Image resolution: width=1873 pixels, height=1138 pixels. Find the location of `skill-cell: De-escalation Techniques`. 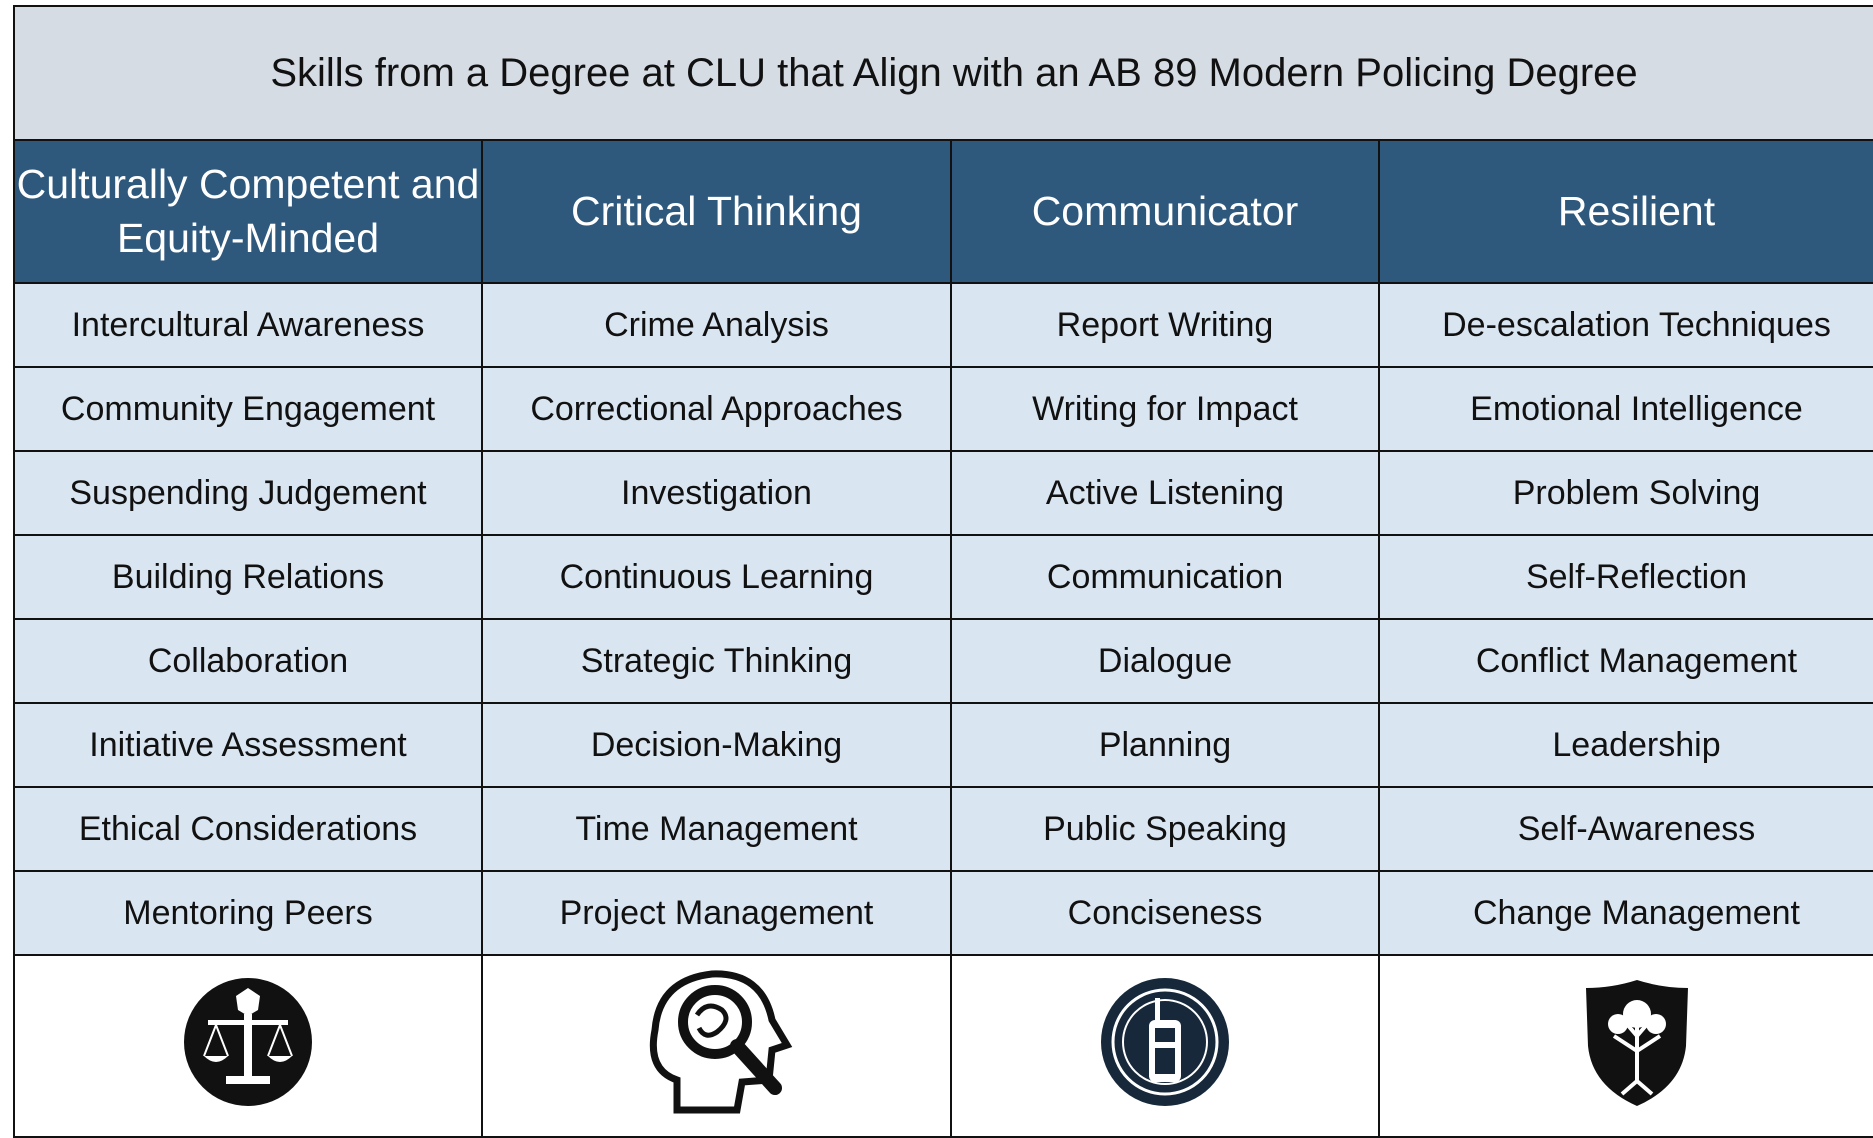

skill-cell: De-escalation Techniques is located at coordinates (1625, 325).